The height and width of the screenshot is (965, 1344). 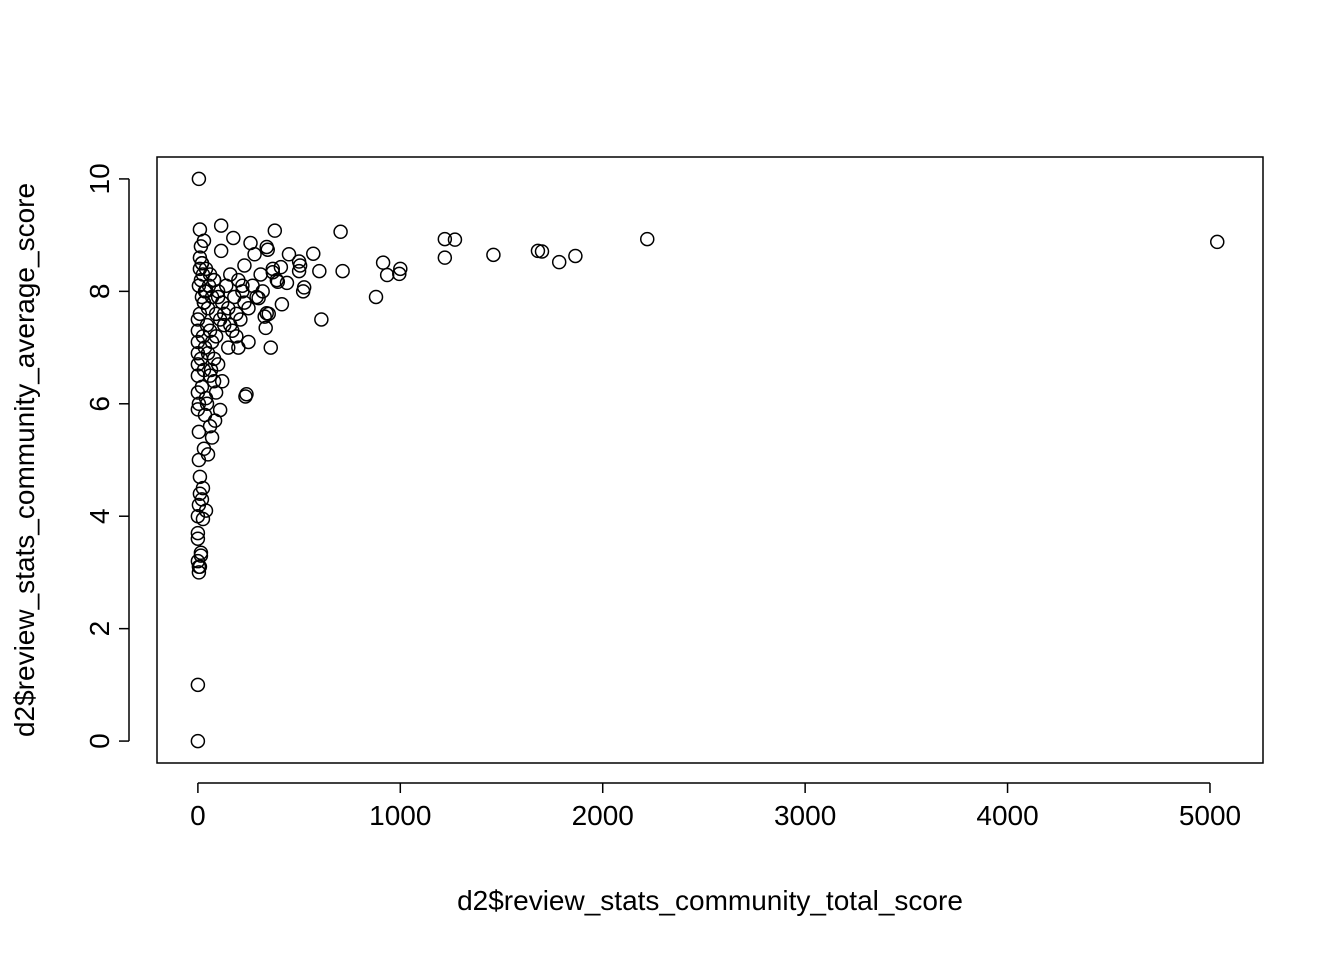 I want to click on x-tick-label: 4000, so click(x=1007, y=815).